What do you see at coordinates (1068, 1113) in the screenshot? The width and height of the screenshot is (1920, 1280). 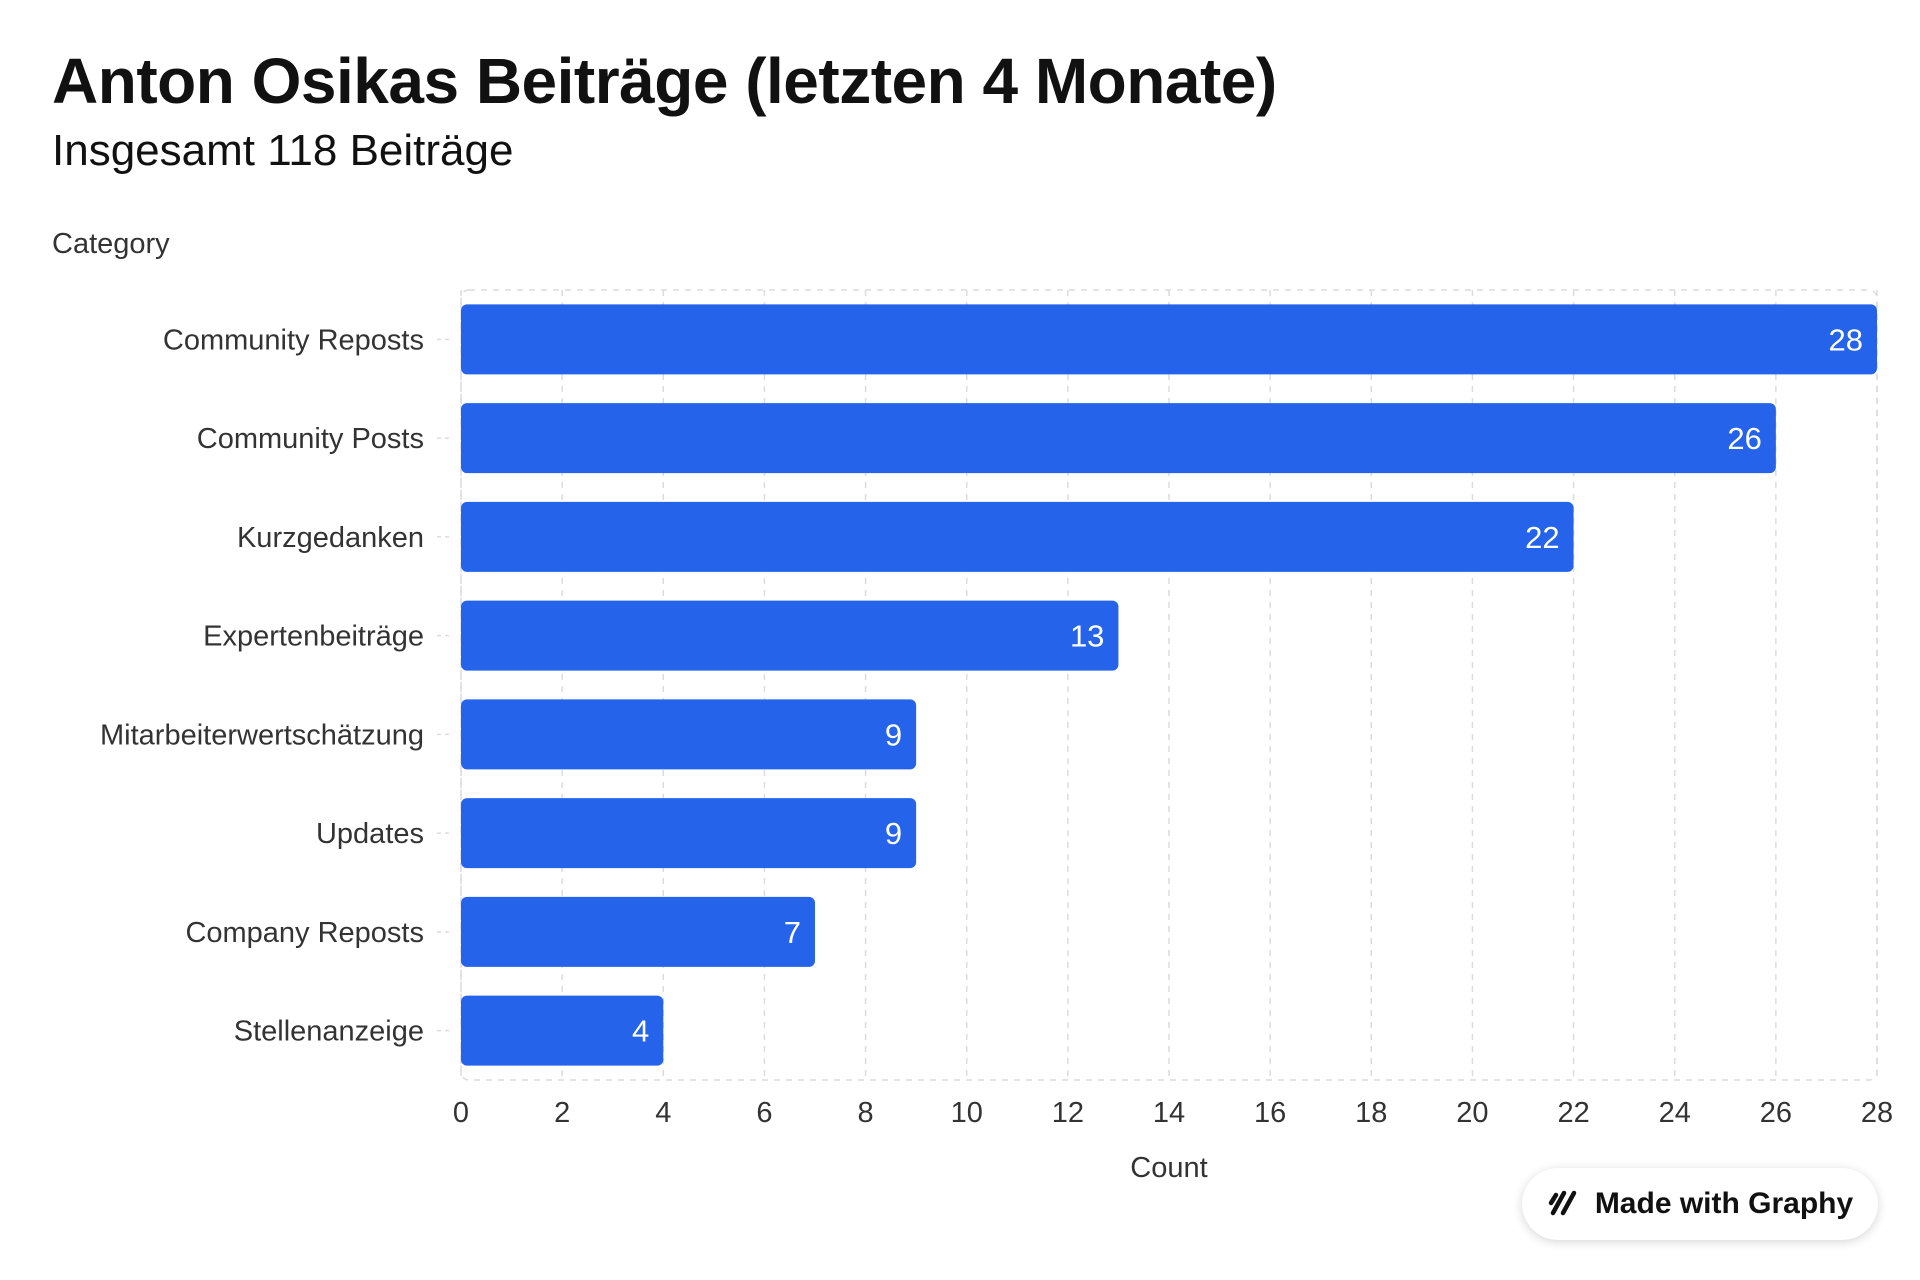 I see `x-tick-label: 12` at bounding box center [1068, 1113].